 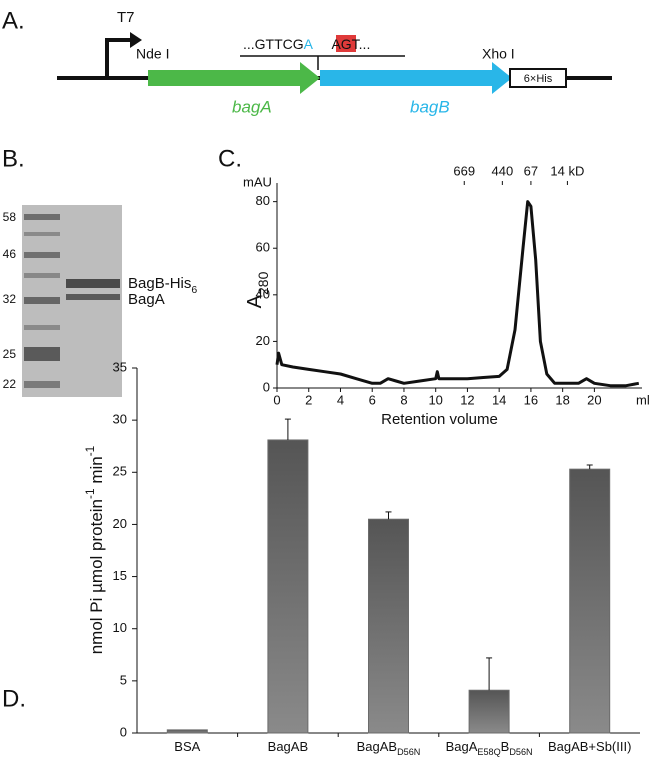 What do you see at coordinates (13, 20) in the screenshot?
I see `panel-label: A.` at bounding box center [13, 20].